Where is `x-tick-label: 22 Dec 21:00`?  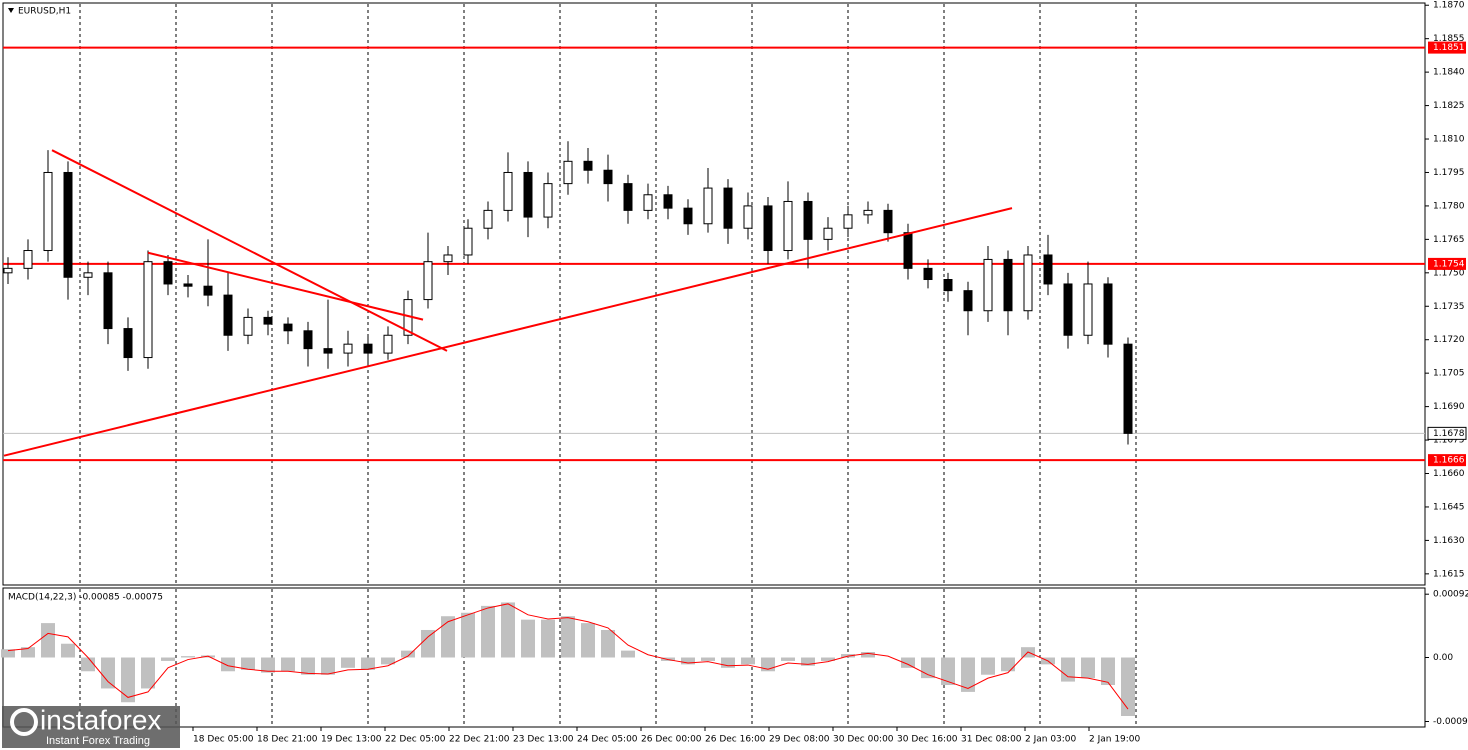
x-tick-label: 22 Dec 21:00 is located at coordinates (479, 740).